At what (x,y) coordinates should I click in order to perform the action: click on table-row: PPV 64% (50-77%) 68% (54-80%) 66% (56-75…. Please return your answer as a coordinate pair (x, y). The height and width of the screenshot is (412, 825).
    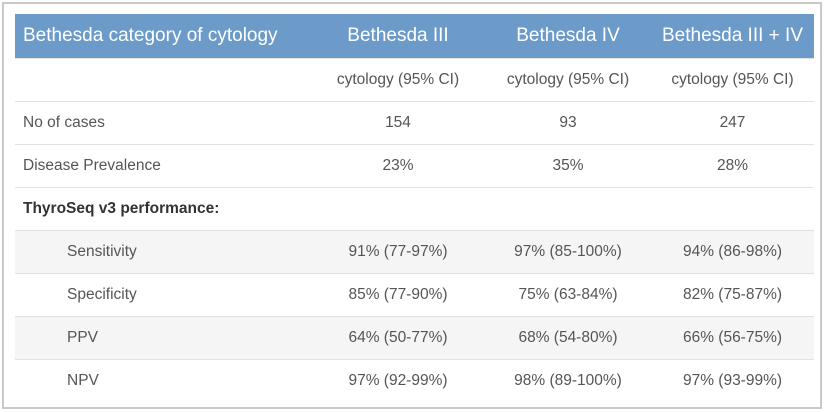
    Looking at the image, I should click on (414, 338).